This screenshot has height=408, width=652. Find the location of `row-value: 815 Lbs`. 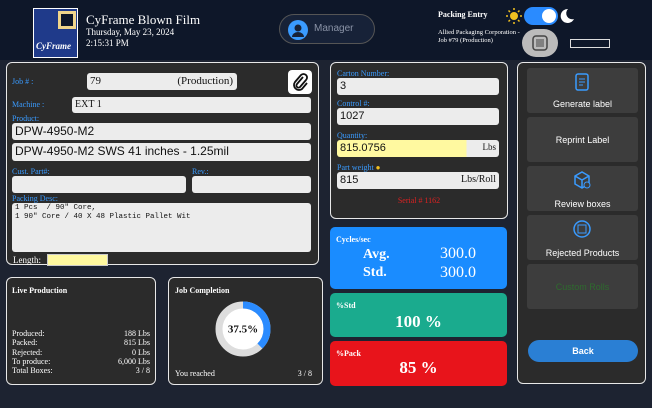

row-value: 815 Lbs is located at coordinates (137, 343).